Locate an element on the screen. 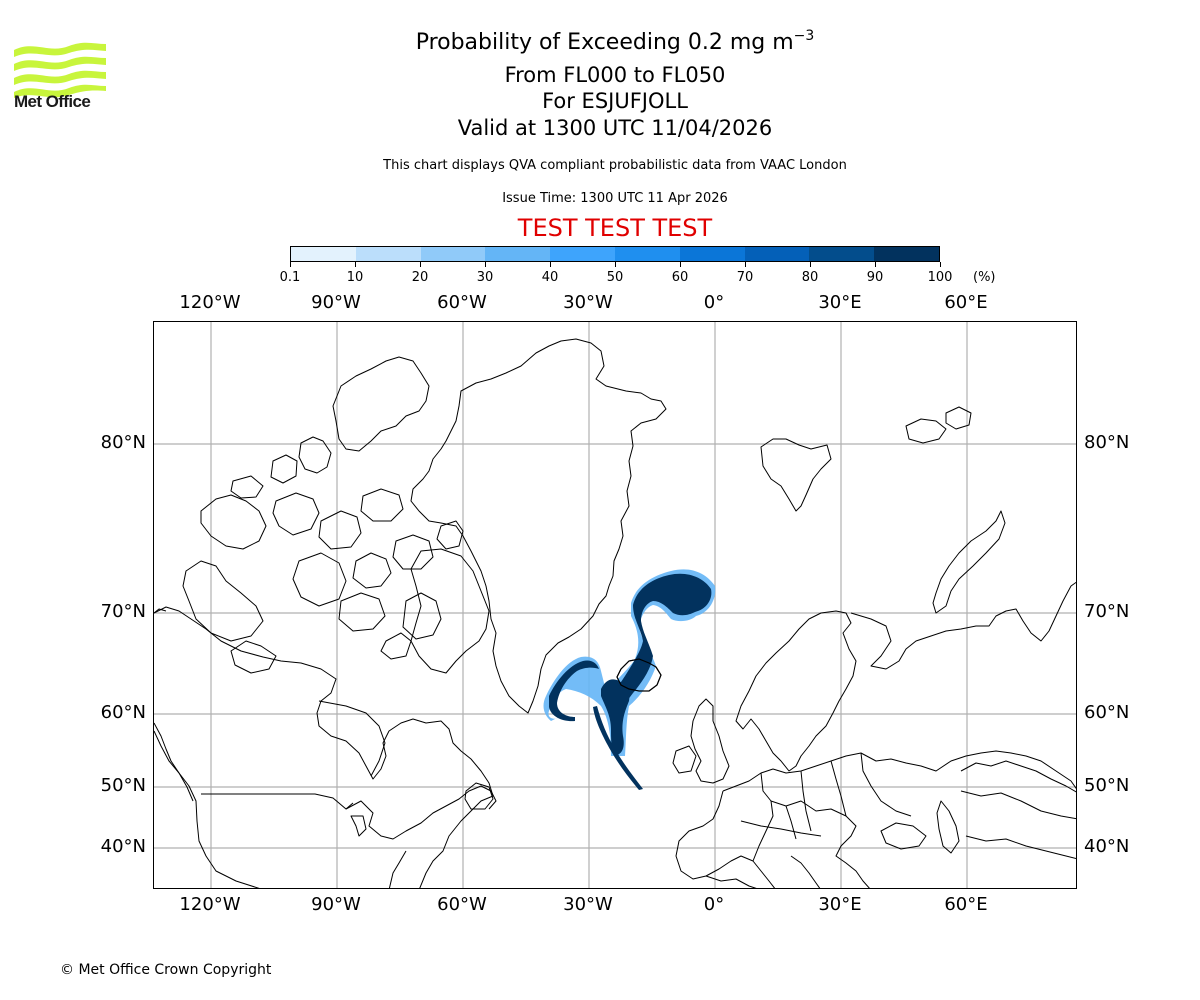 This screenshot has width=1200, height=1000. colorbar-tick-label: 70 is located at coordinates (745, 277).